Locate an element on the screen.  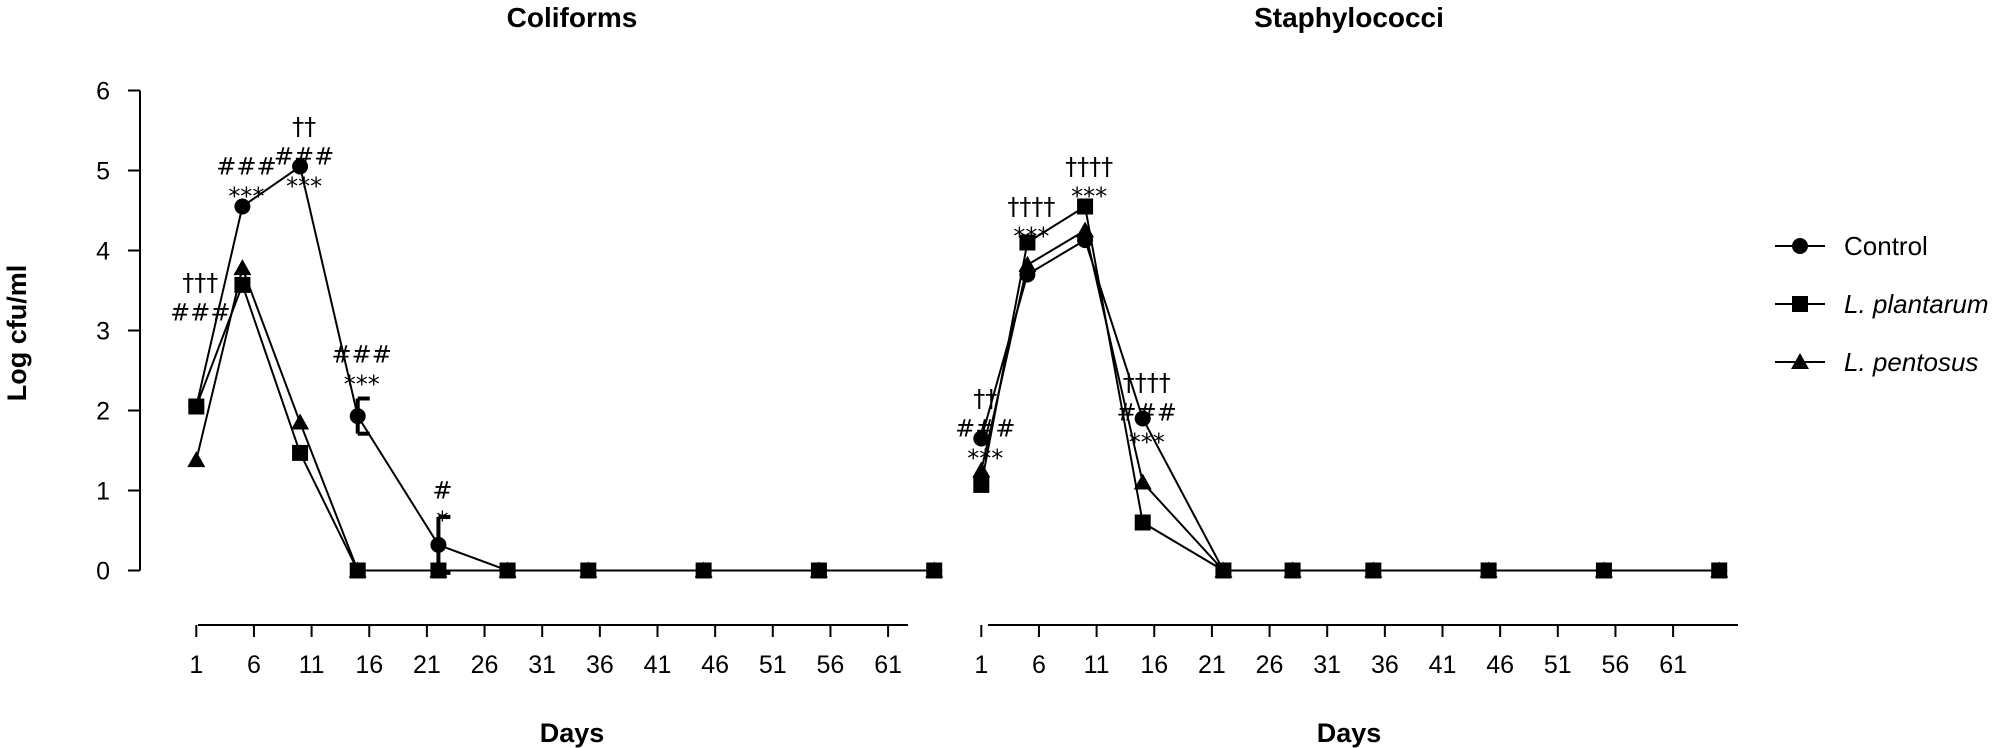
y-tick-label: 1 is located at coordinates (103, 492).